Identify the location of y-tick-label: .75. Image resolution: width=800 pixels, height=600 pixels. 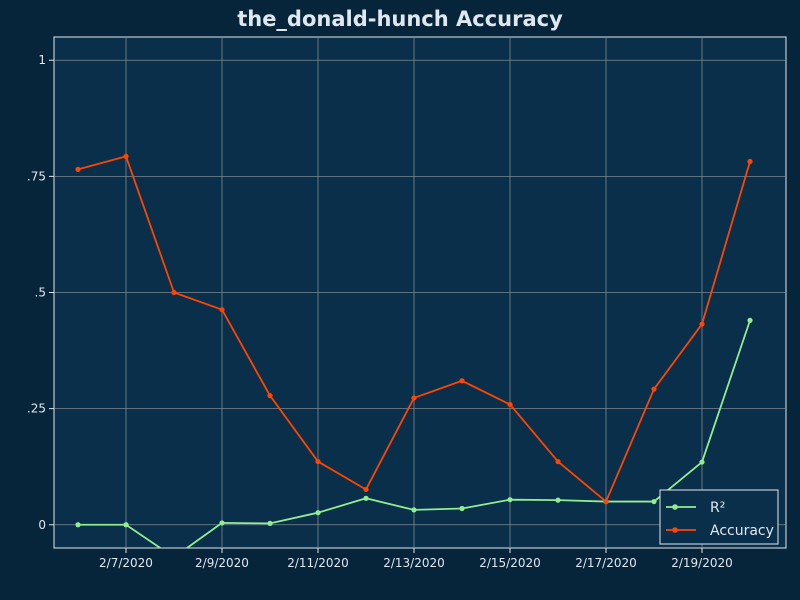
(36, 176).